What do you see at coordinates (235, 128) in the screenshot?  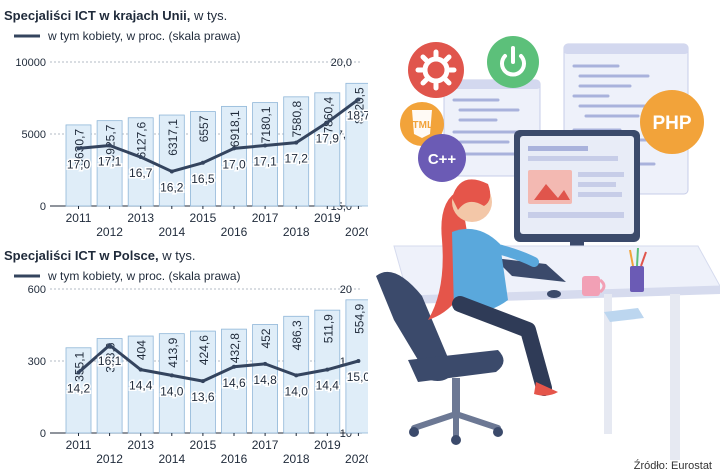 I see `bar-value-label: 6918,1` at bounding box center [235, 128].